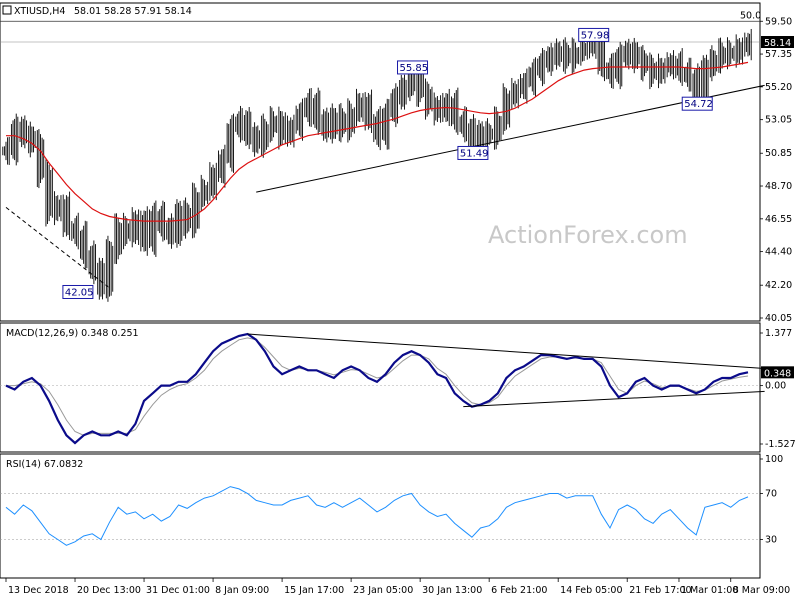 The image size is (800, 604). What do you see at coordinates (109, 590) in the screenshot?
I see `x-tick-label: 20 Dec 13:00` at bounding box center [109, 590].